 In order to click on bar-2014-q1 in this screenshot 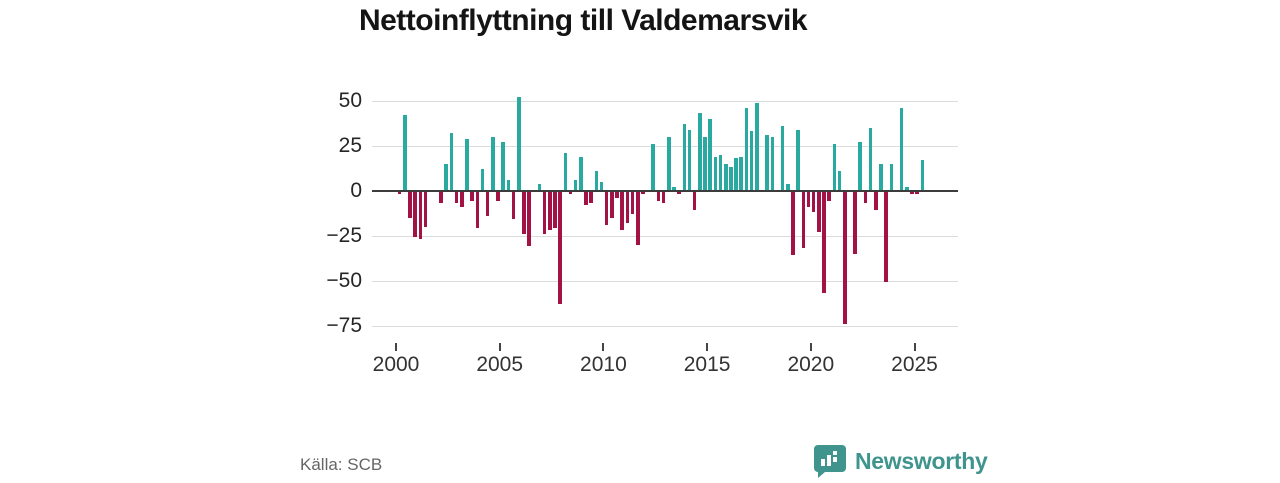, I will do `click(689, 160)`.